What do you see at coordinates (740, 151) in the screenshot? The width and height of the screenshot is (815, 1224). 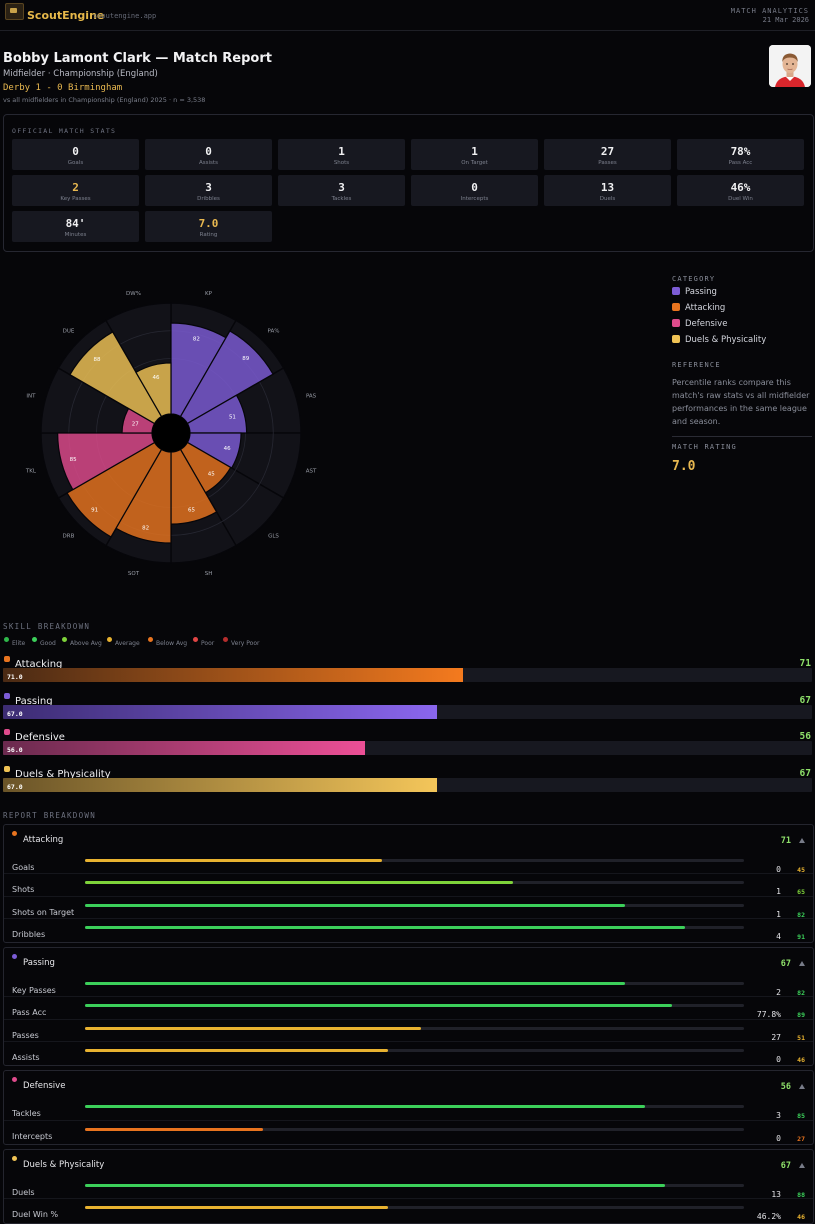 I see `stat-value: 78%` at bounding box center [740, 151].